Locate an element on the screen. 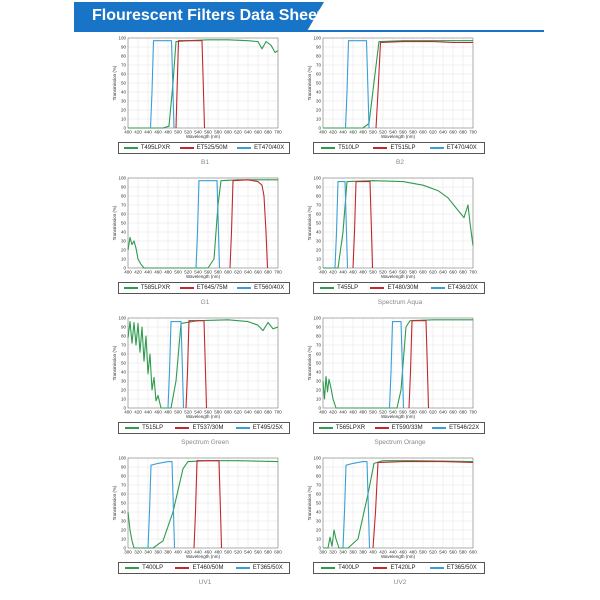 The height and width of the screenshot is (600, 600). legend-item: T515LP is located at coordinates (144, 428).